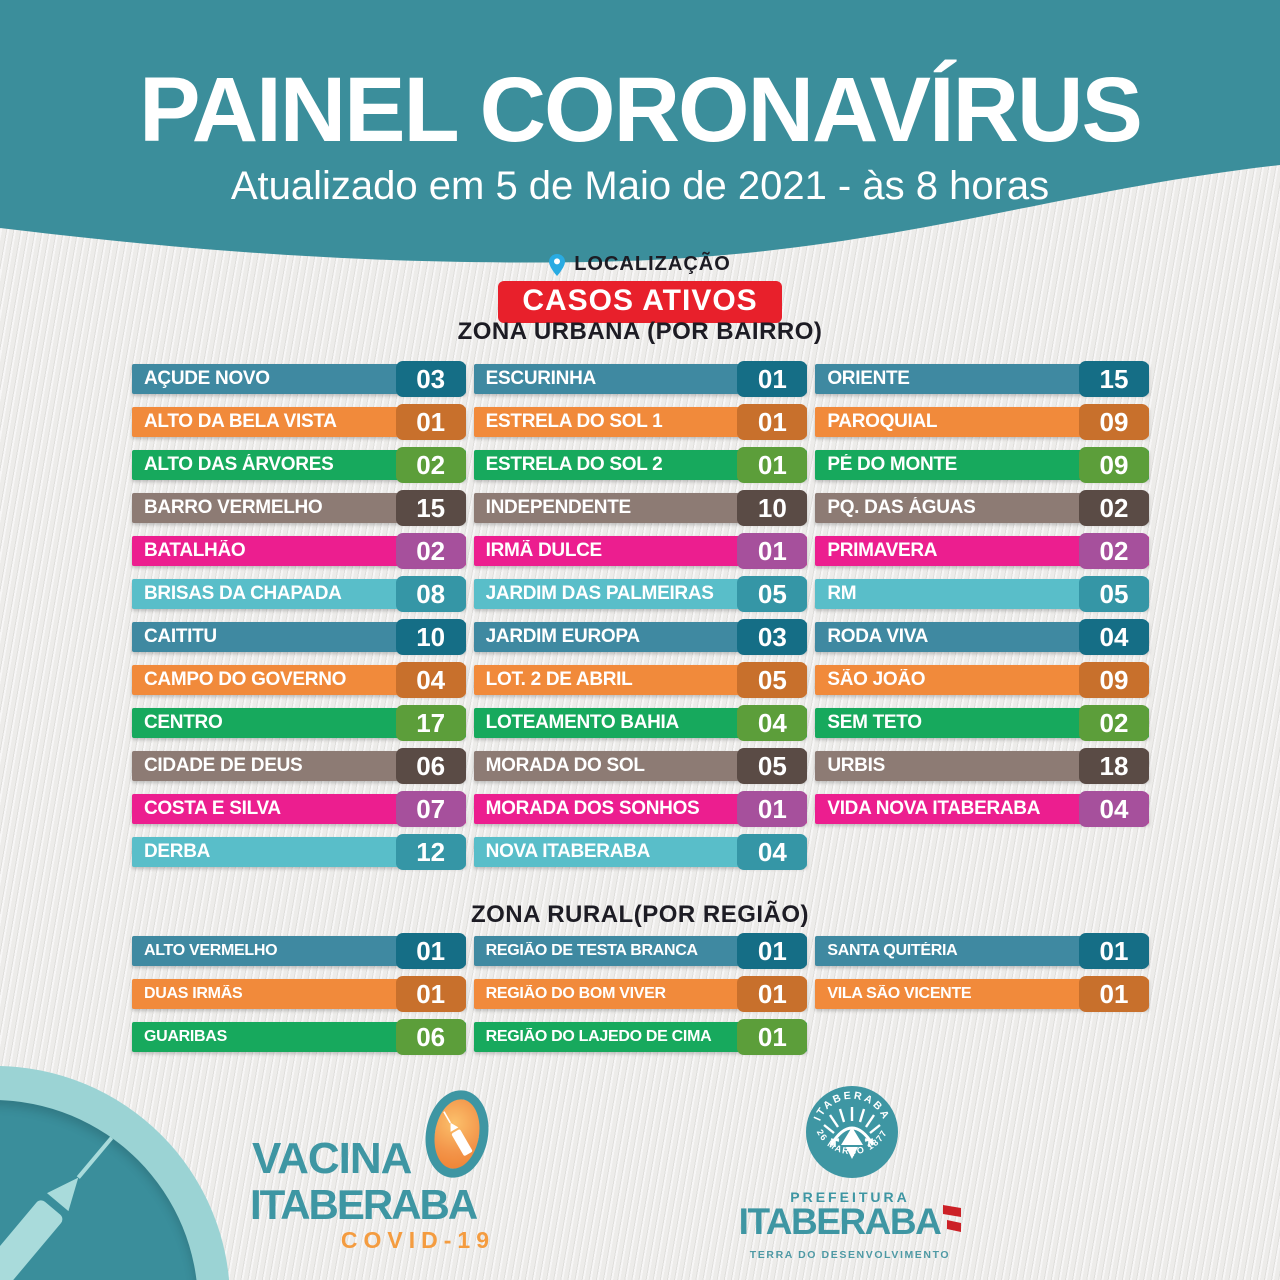  I want to click on bar-case-count: 07, so click(430, 809).